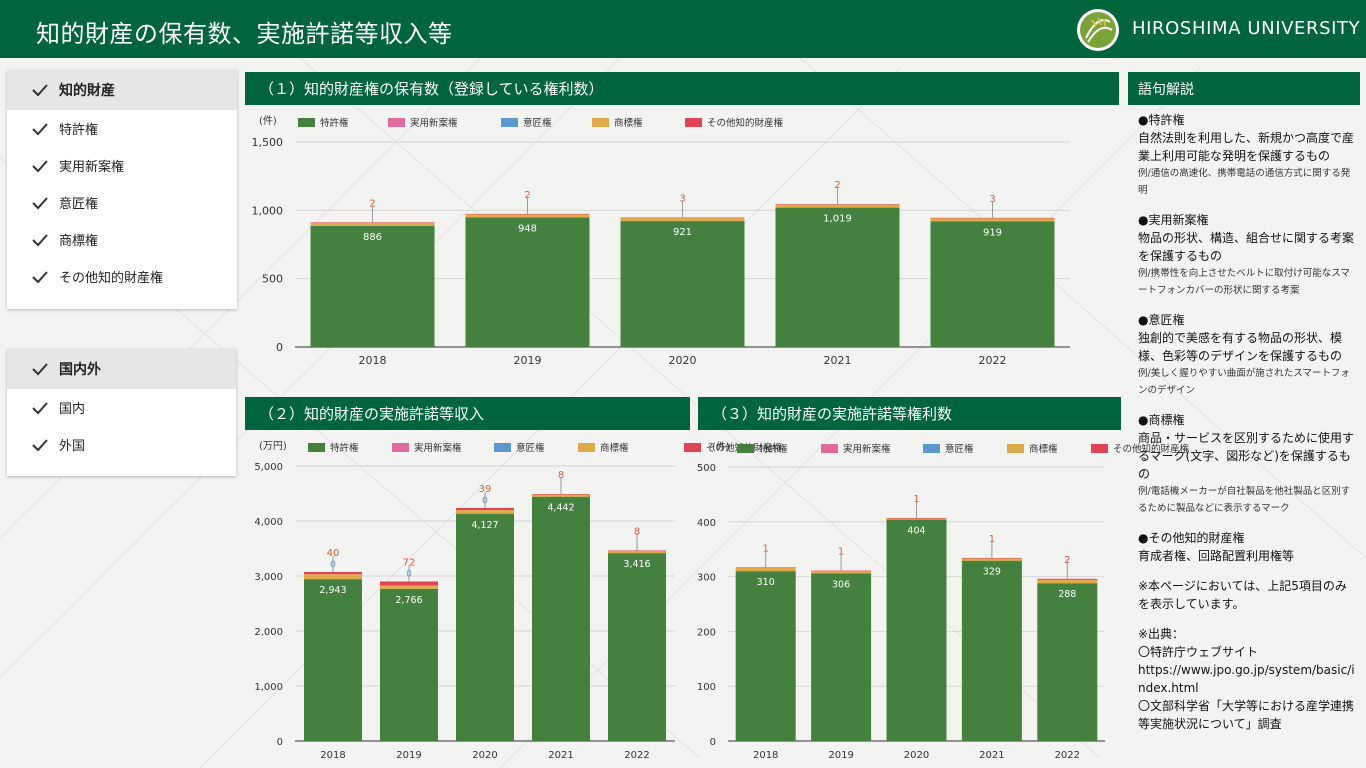 This screenshot has width=1366, height=768. Describe the element at coordinates (80, 370) in the screenshot. I see `filter-header-label: 国内外` at that location.